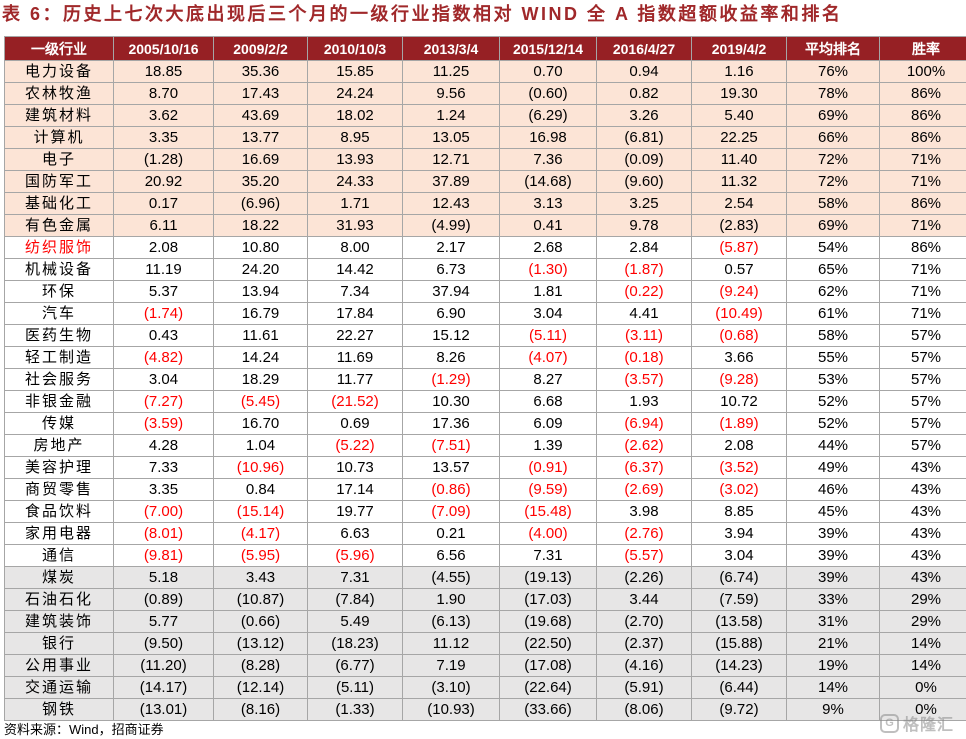 The image size is (966, 739). I want to click on value-cell: (9.24), so click(739, 291).